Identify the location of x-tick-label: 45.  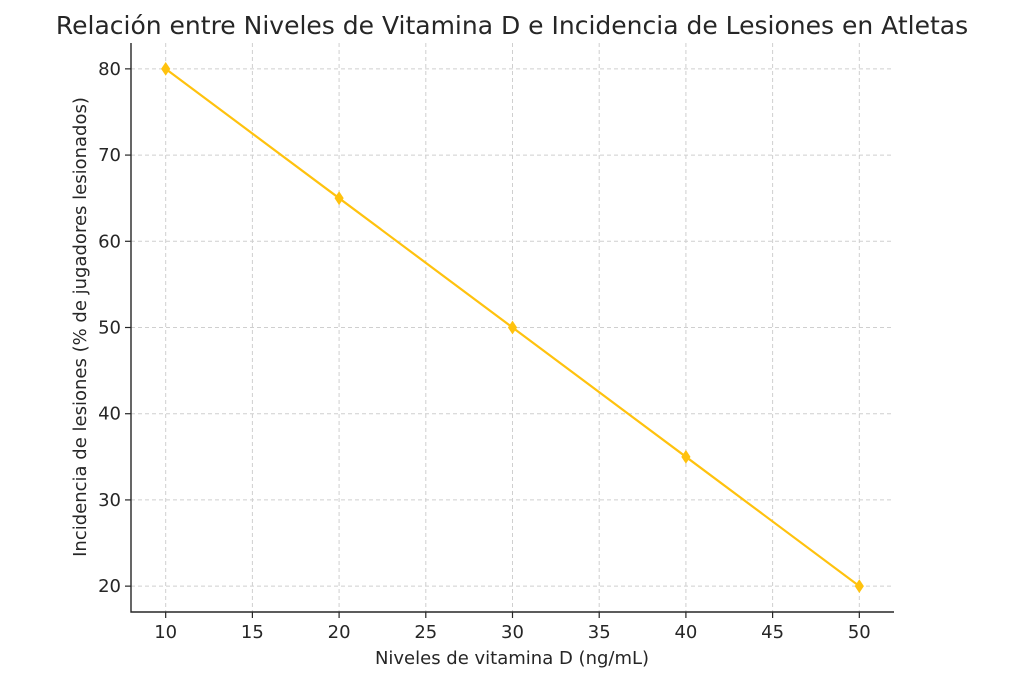
(772, 632).